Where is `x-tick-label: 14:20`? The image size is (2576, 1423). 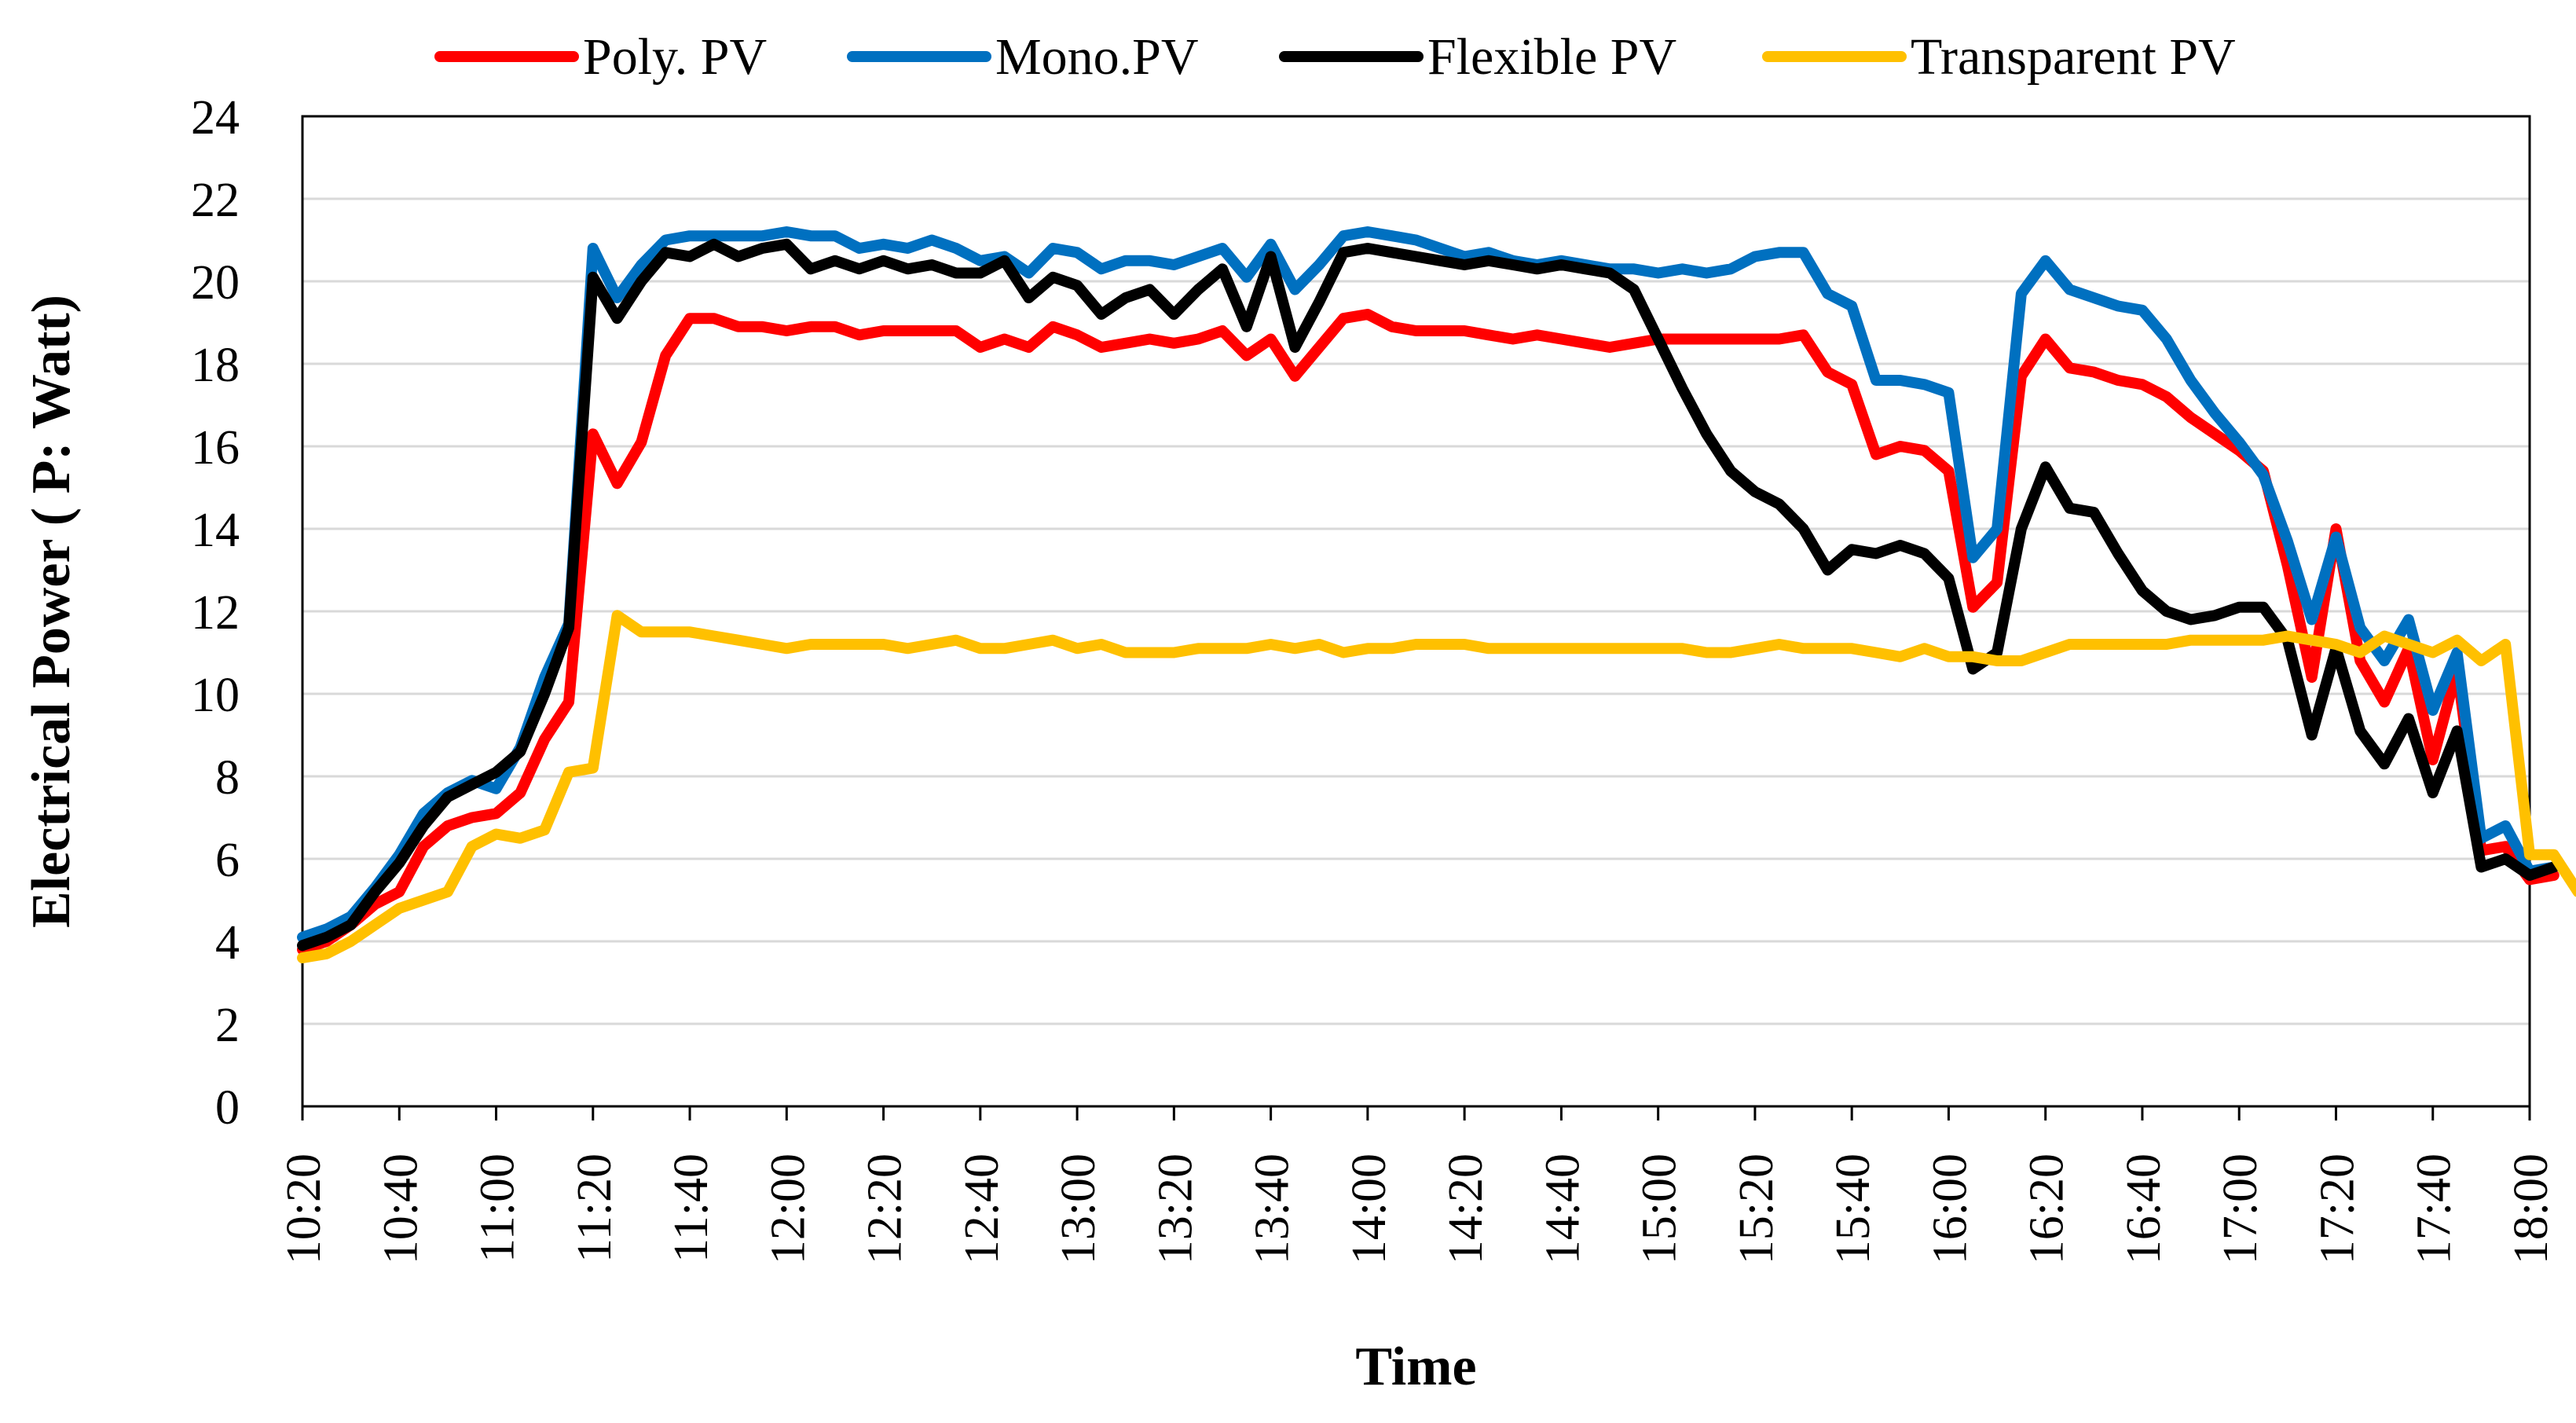
x-tick-label: 14:20 is located at coordinates (1466, 1208).